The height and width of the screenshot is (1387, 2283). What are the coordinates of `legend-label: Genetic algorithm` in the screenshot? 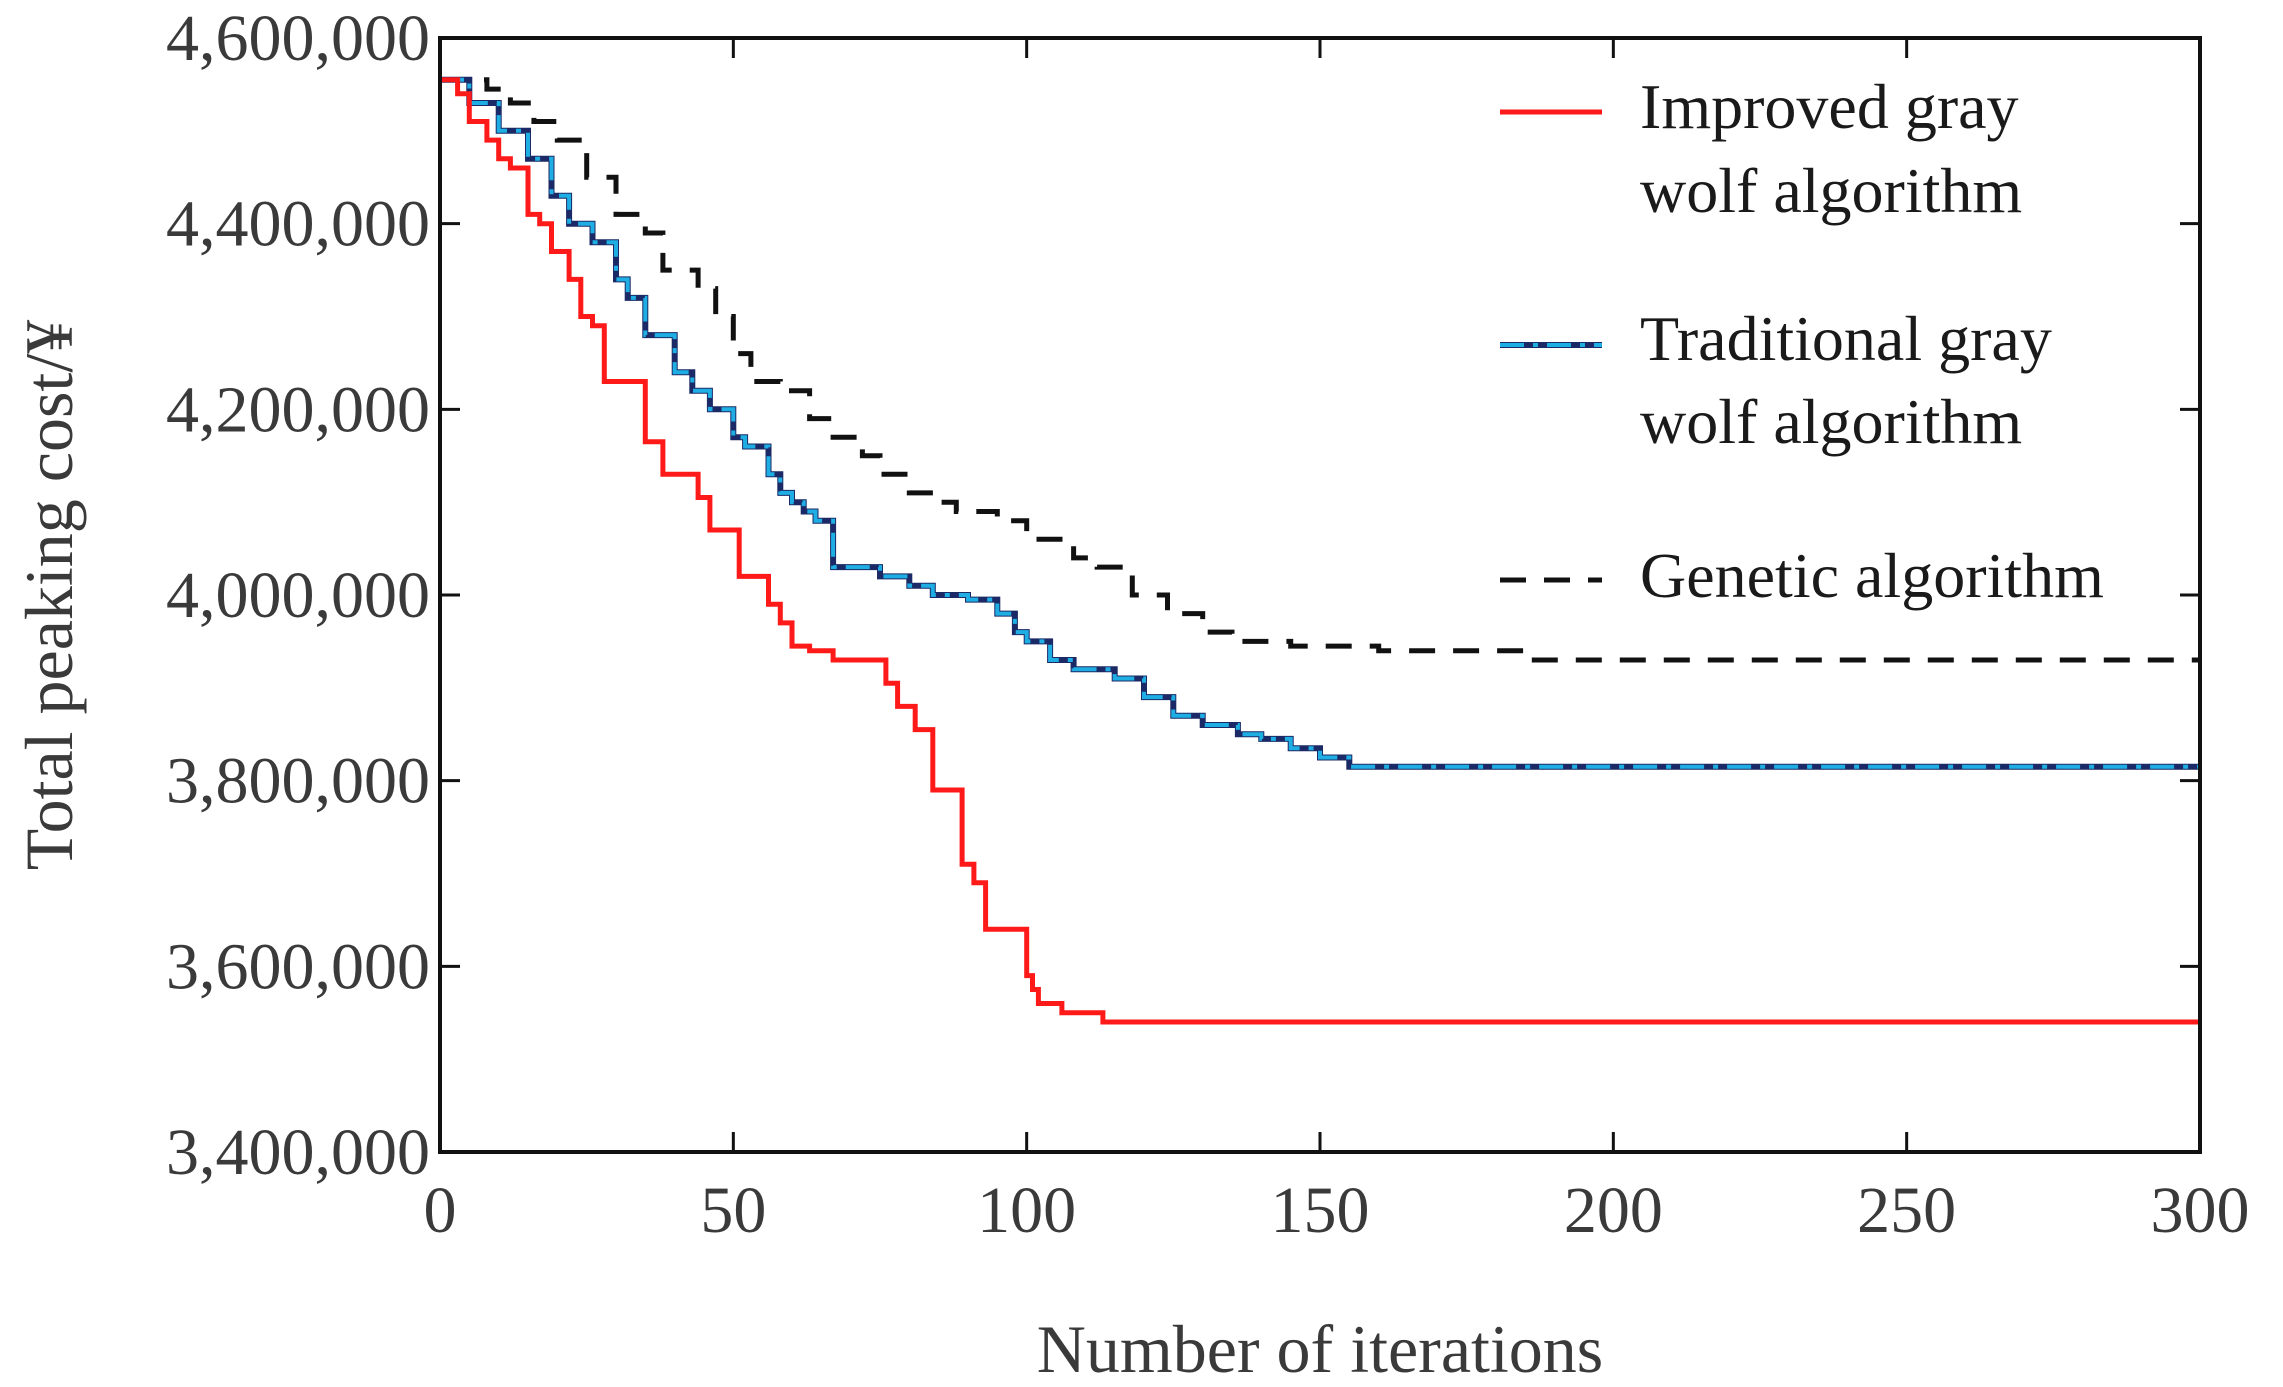 It's located at (1872, 575).